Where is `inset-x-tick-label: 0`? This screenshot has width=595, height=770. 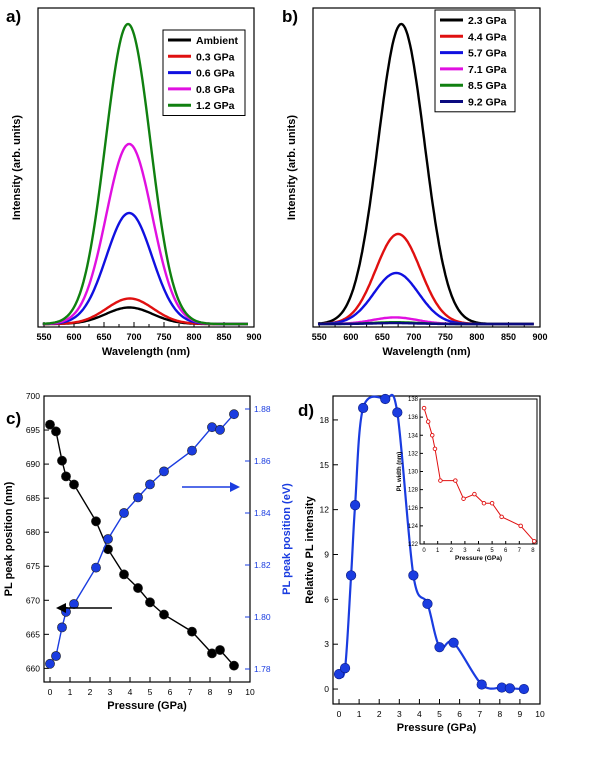 inset-x-tick-label: 0 is located at coordinates (424, 551).